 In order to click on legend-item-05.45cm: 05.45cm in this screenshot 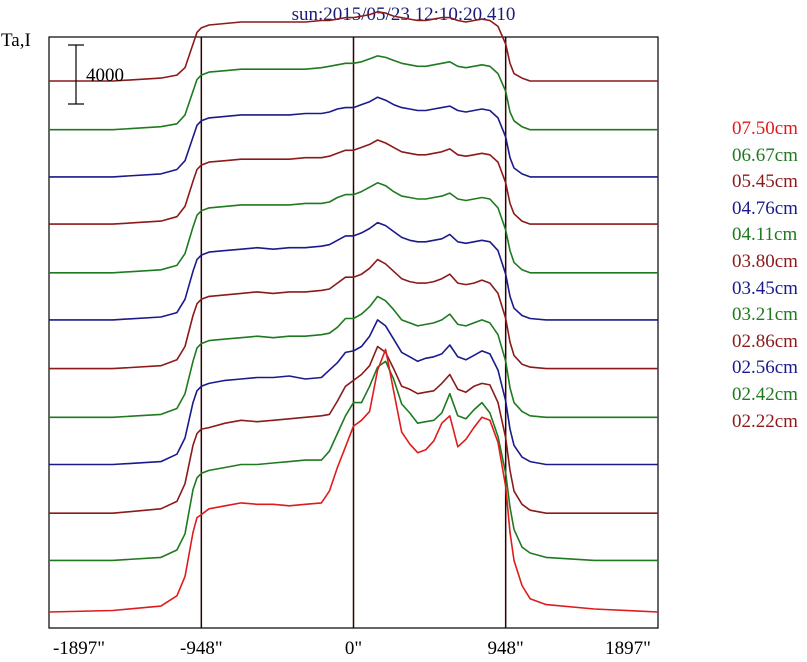, I will do `click(765, 182)`.